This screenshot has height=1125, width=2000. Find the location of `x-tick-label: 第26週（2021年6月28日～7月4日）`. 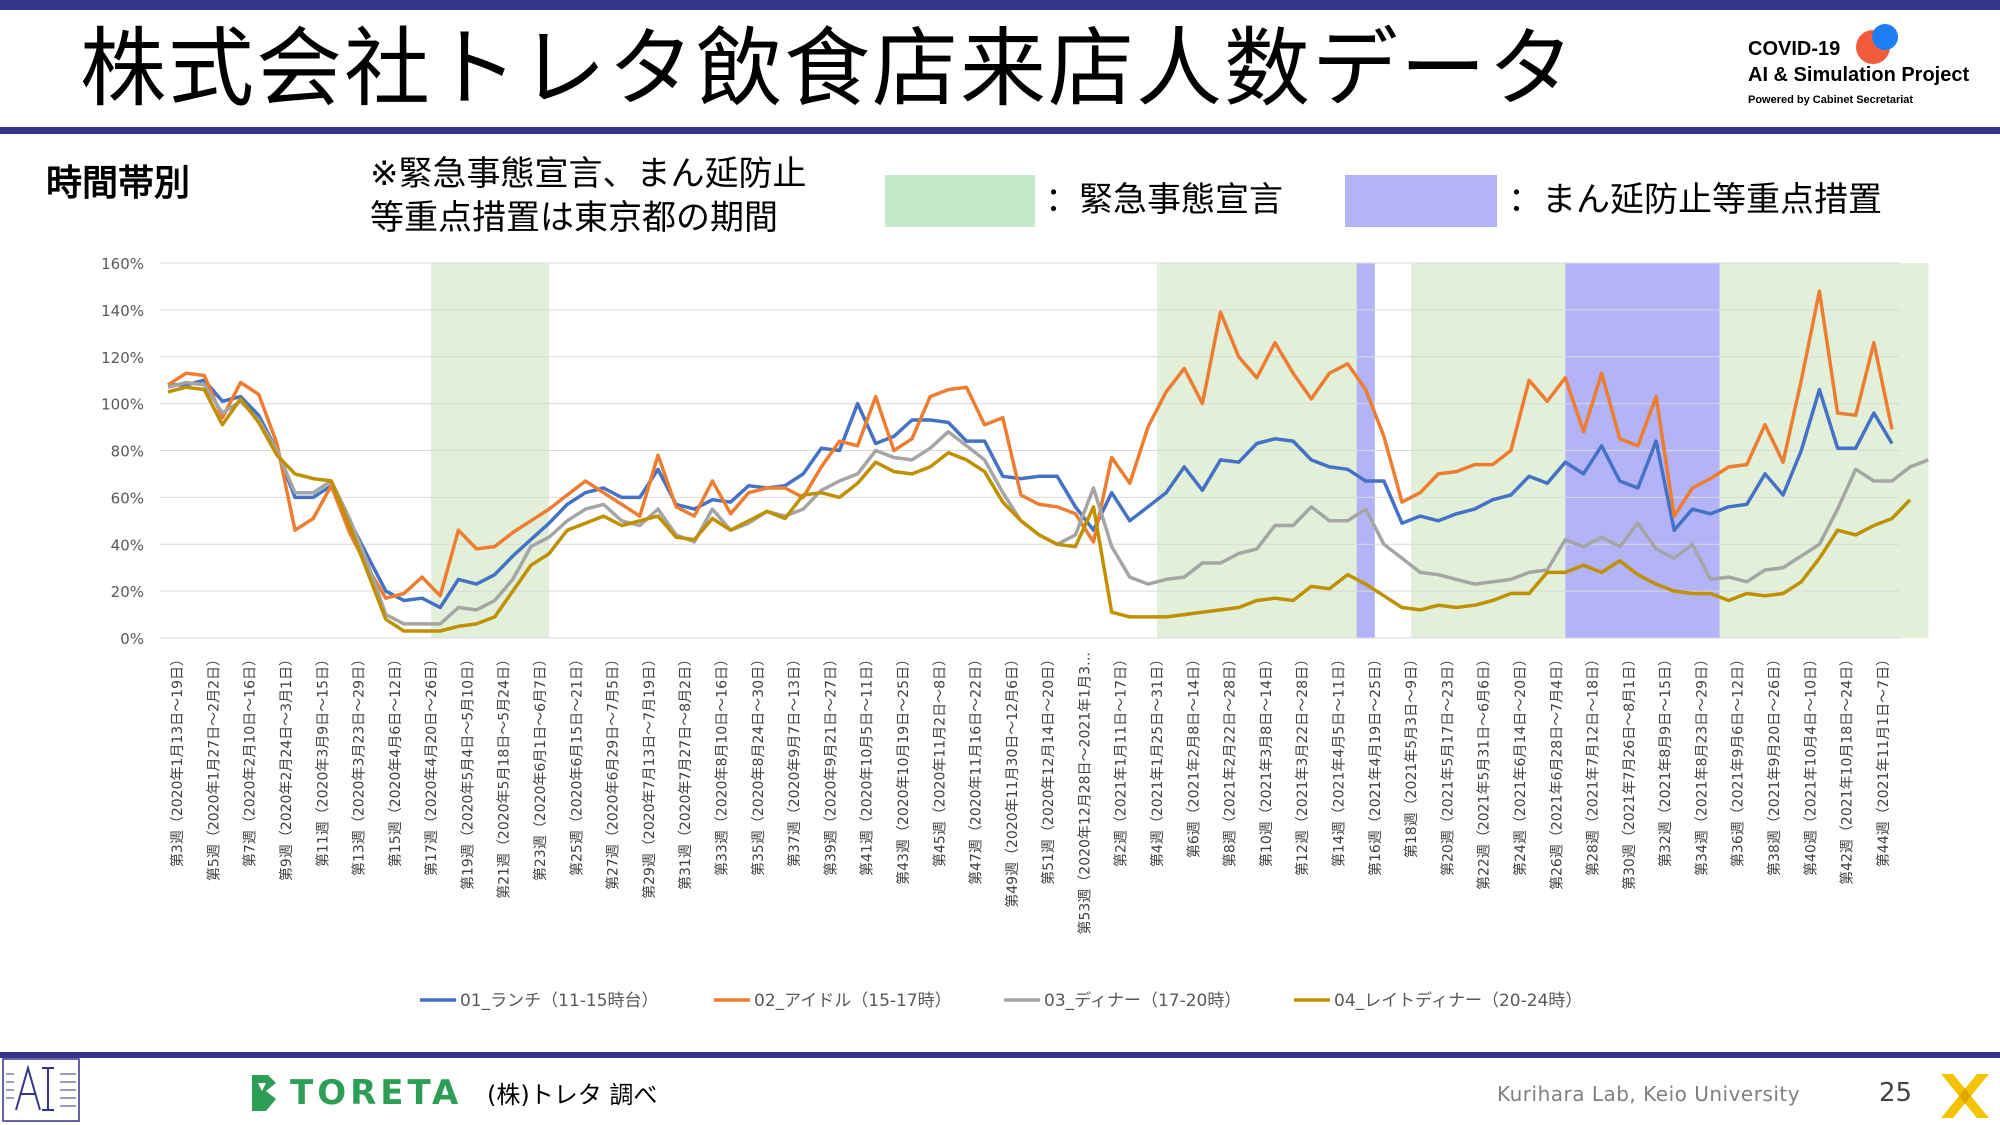

x-tick-label: 第26週（2021年6月28日～7月4日） is located at coordinates (1556, 771).